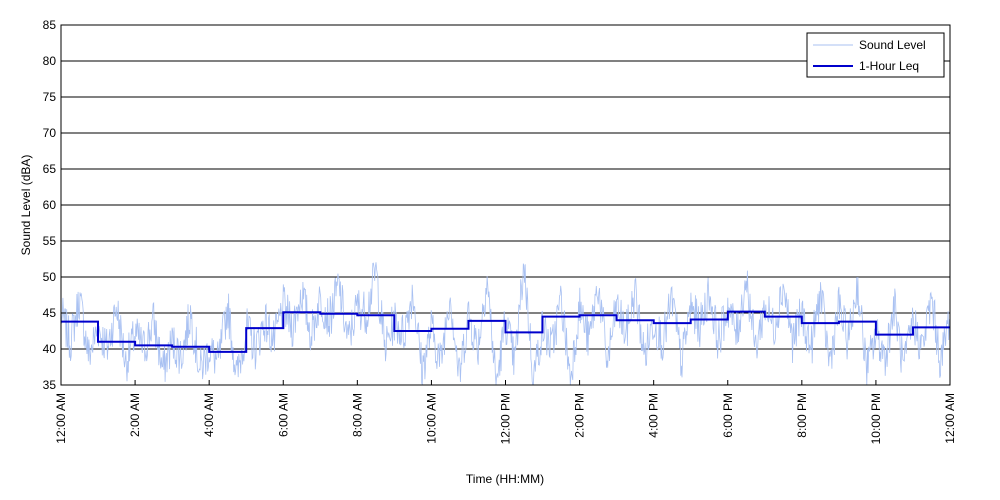 The image size is (1000, 500). I want to click on y-axis: 35 40 45 50 55 60 65 70 75 80 85, so click(54, 205).